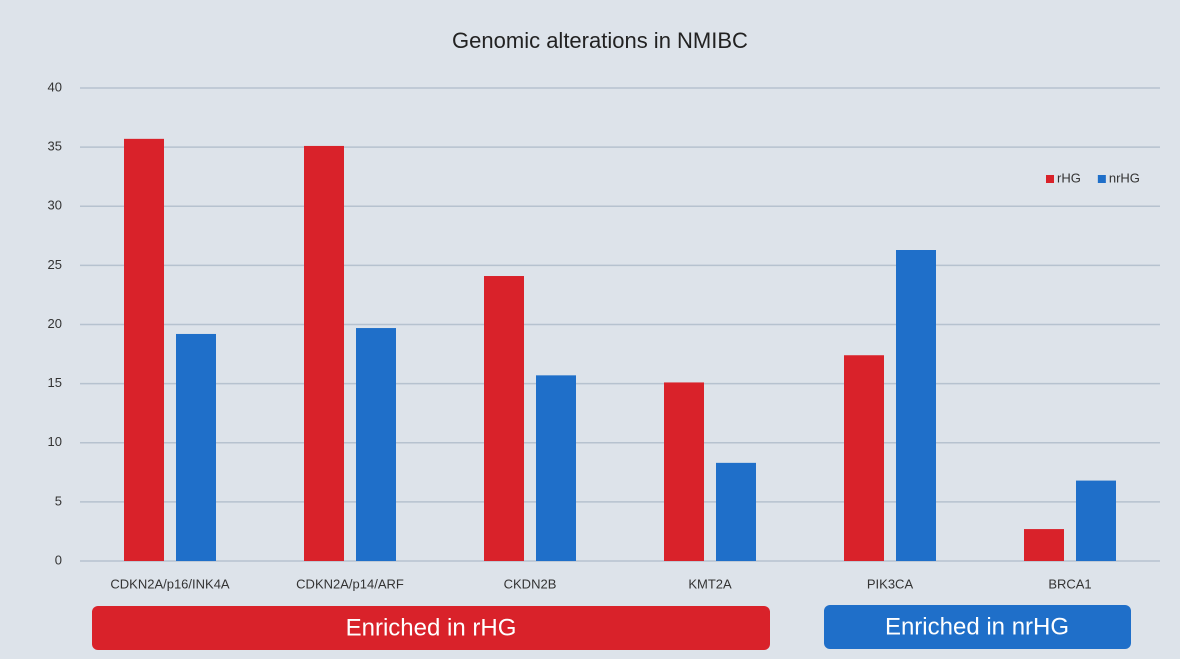  I want to click on y-tick-label: 5, so click(58, 500).